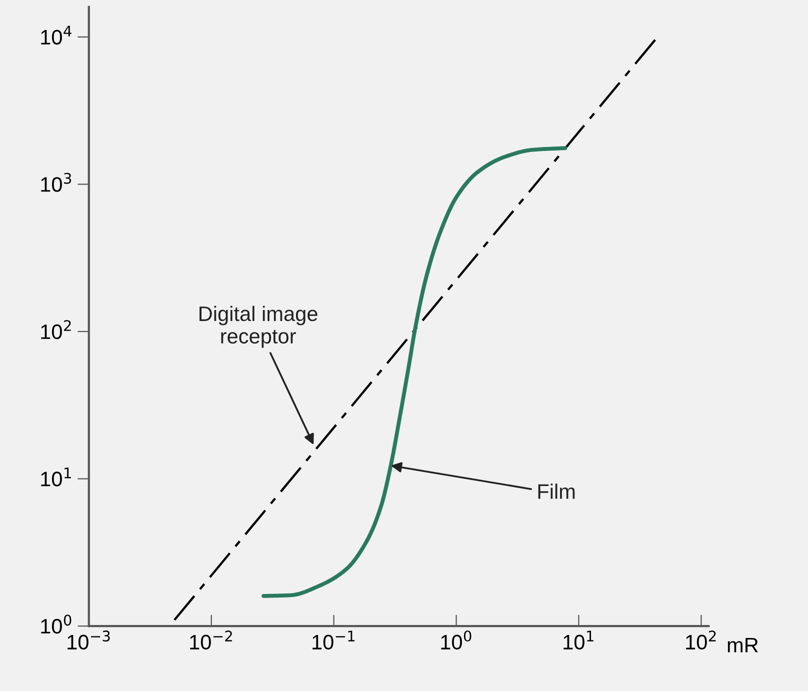  I want to click on x-tick-label: 10$^{0}$, so click(456, 640).